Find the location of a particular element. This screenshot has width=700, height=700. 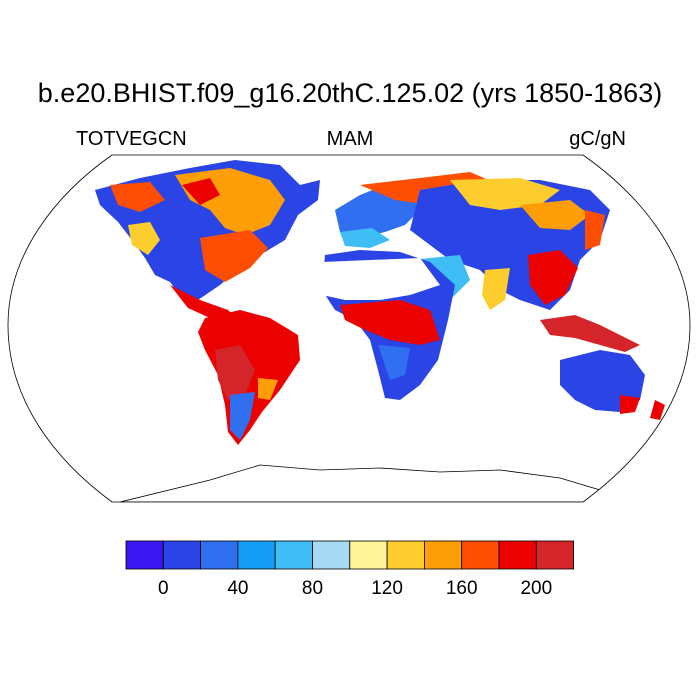

variable-label: TOTVEGCN is located at coordinates (131, 139).